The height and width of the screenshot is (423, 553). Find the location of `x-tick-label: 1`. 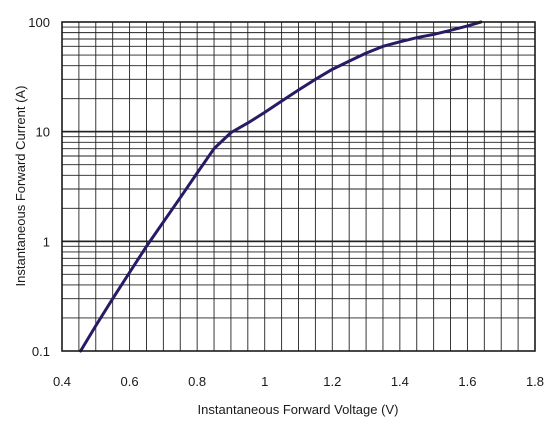

x-tick-label: 1 is located at coordinates (264, 381).